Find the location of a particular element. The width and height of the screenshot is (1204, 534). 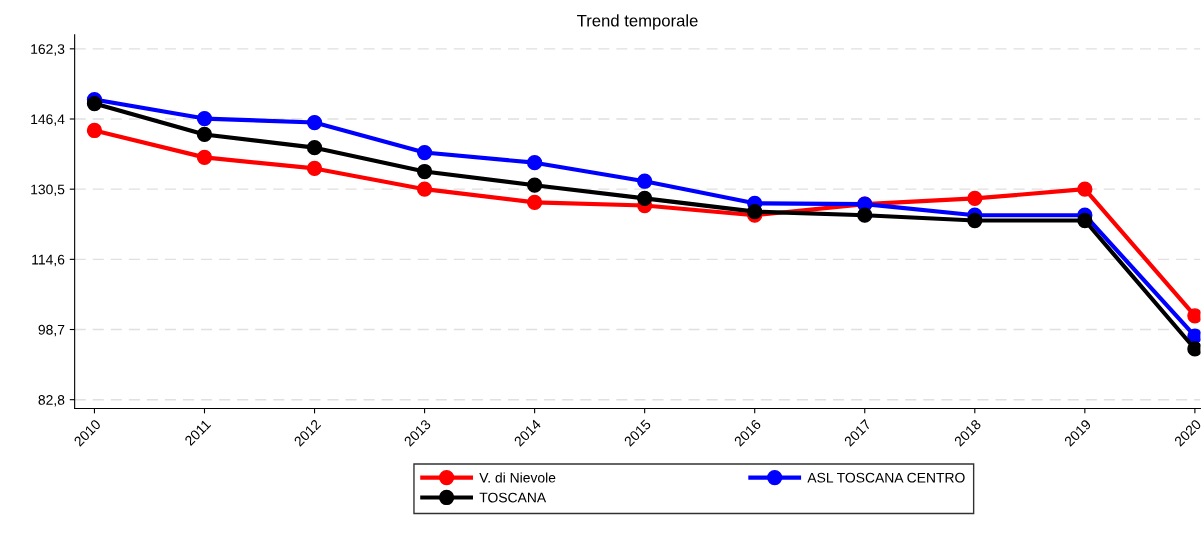

legend-label: V. di Nievole is located at coordinates (517, 477).